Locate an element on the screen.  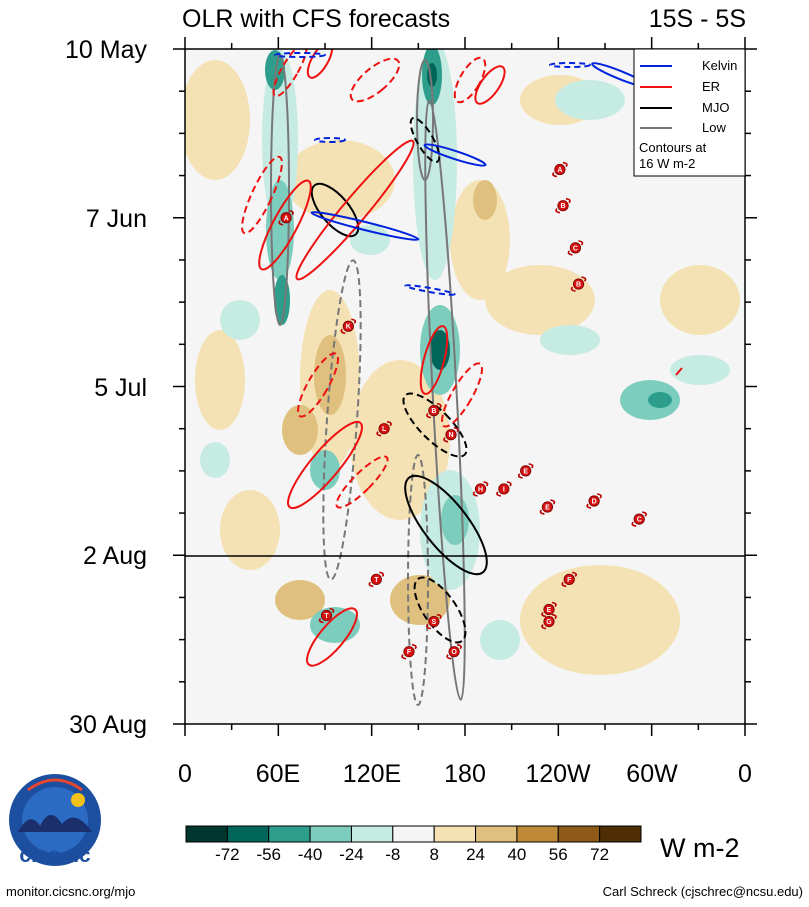
mjo-contour is located at coordinates (446, 525).